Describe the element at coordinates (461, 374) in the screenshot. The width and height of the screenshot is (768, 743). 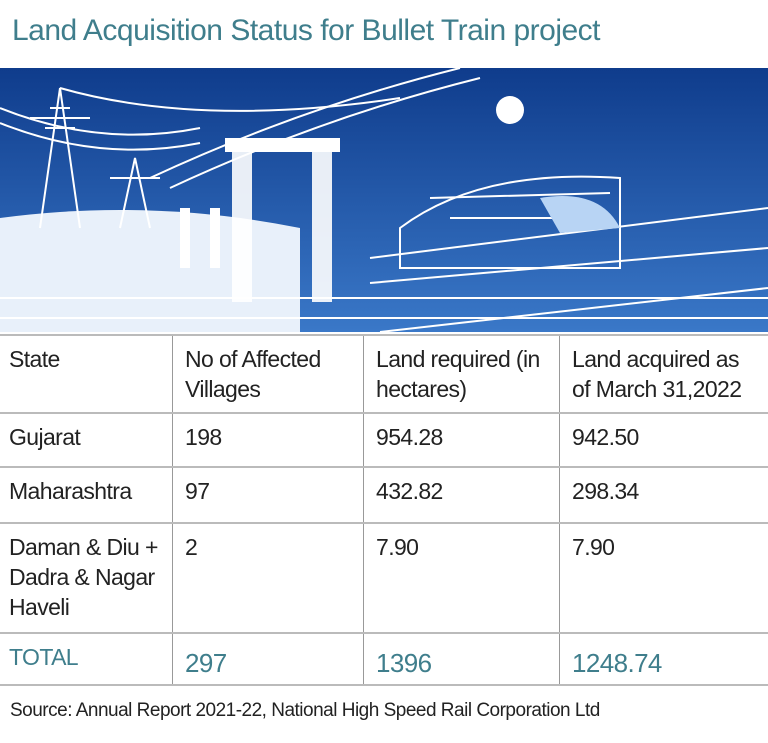
I see `header-land-required: Land required (in hectares)` at that location.